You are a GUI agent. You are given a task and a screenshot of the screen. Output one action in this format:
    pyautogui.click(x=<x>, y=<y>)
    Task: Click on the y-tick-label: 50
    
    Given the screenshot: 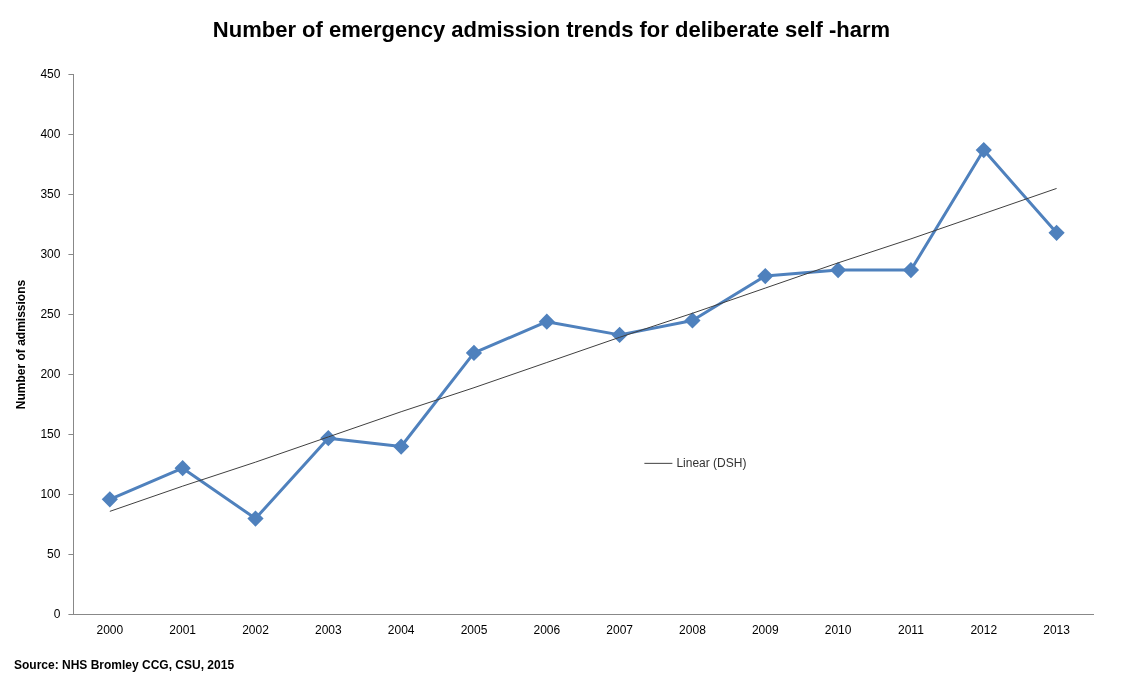 What is the action you would take?
    pyautogui.click(x=54, y=553)
    